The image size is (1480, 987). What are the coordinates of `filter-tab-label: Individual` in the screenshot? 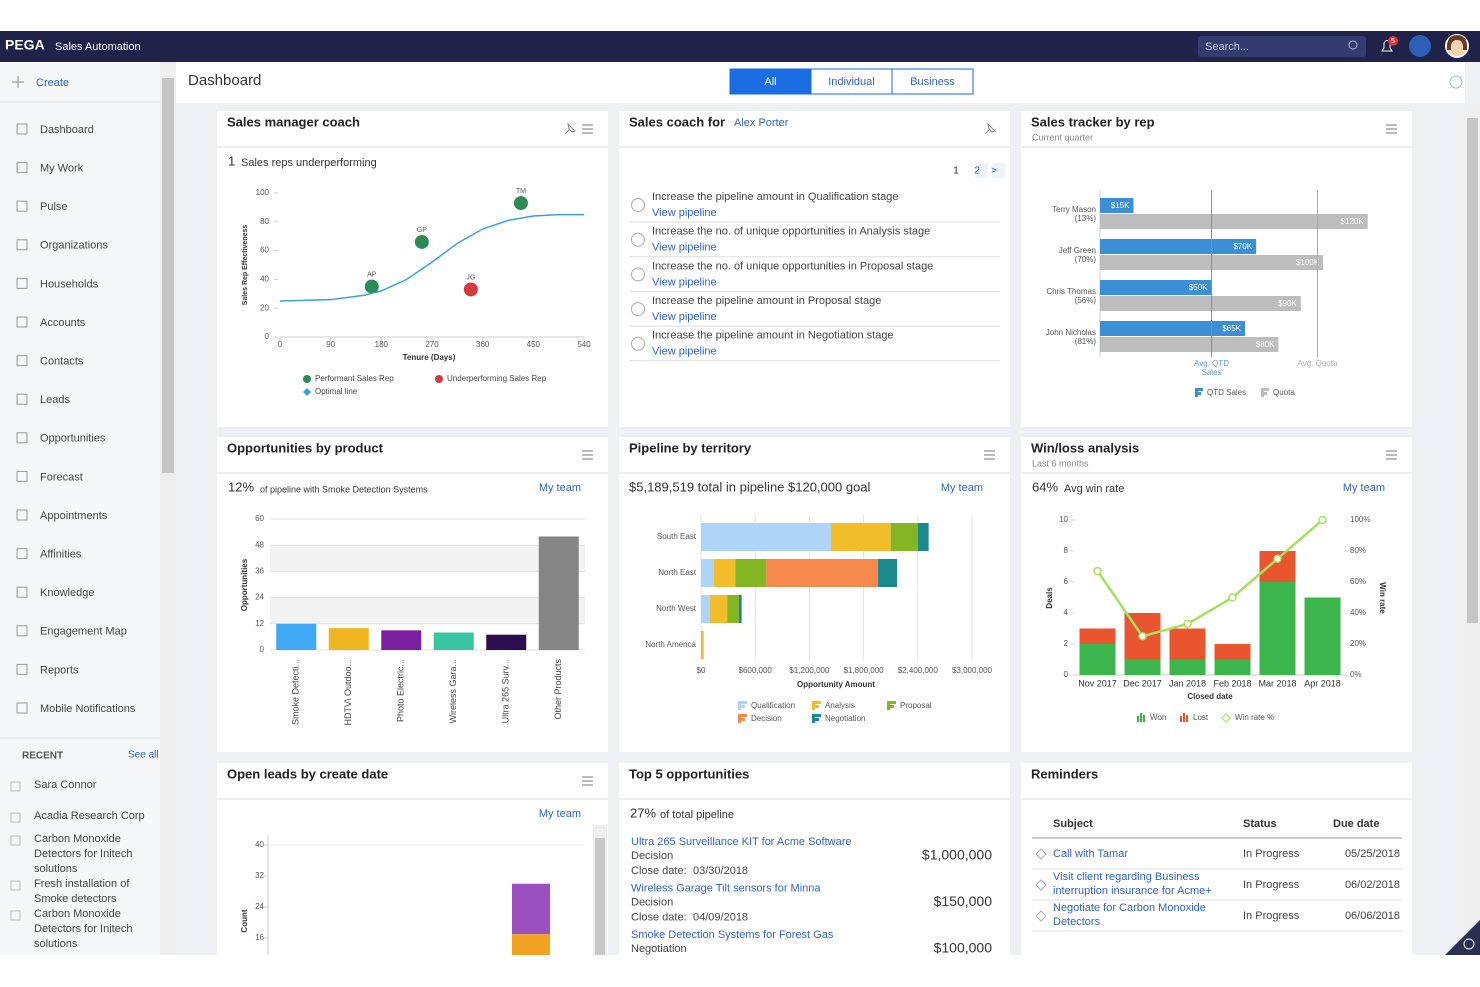 It's located at (851, 82).